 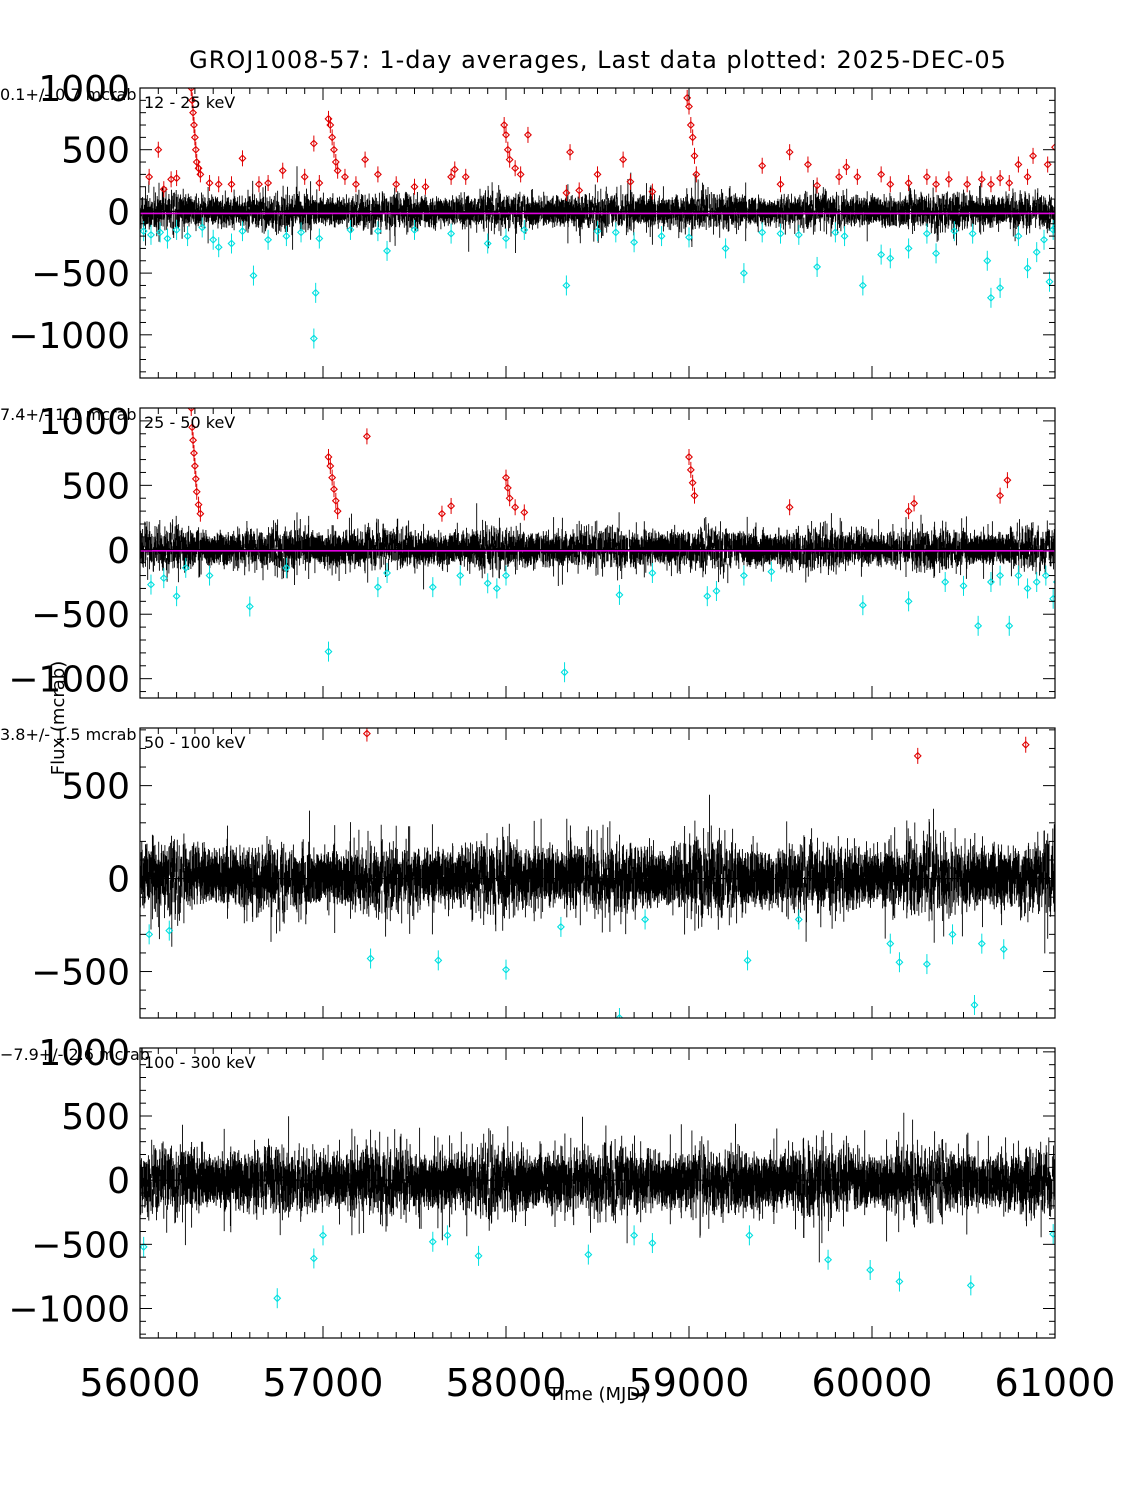 I want to click on band-label: 25 - 50 keV, so click(x=189, y=422).